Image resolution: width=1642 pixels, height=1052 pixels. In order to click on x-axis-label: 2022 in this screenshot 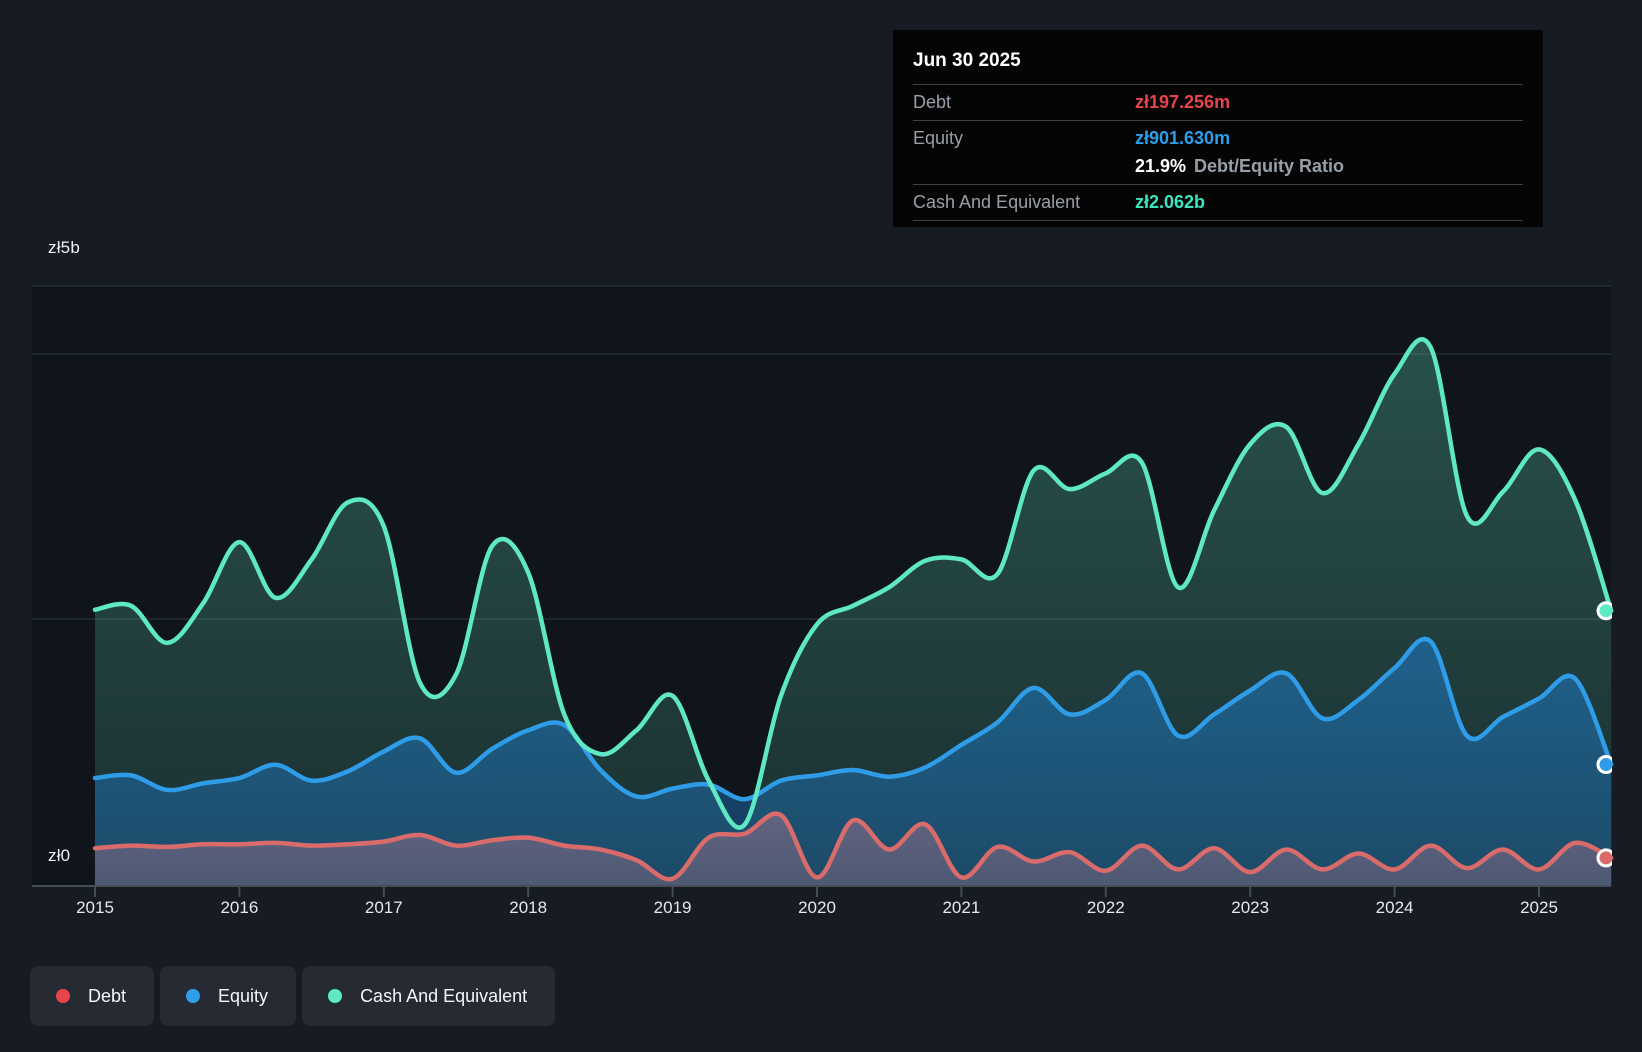, I will do `click(1105, 907)`.